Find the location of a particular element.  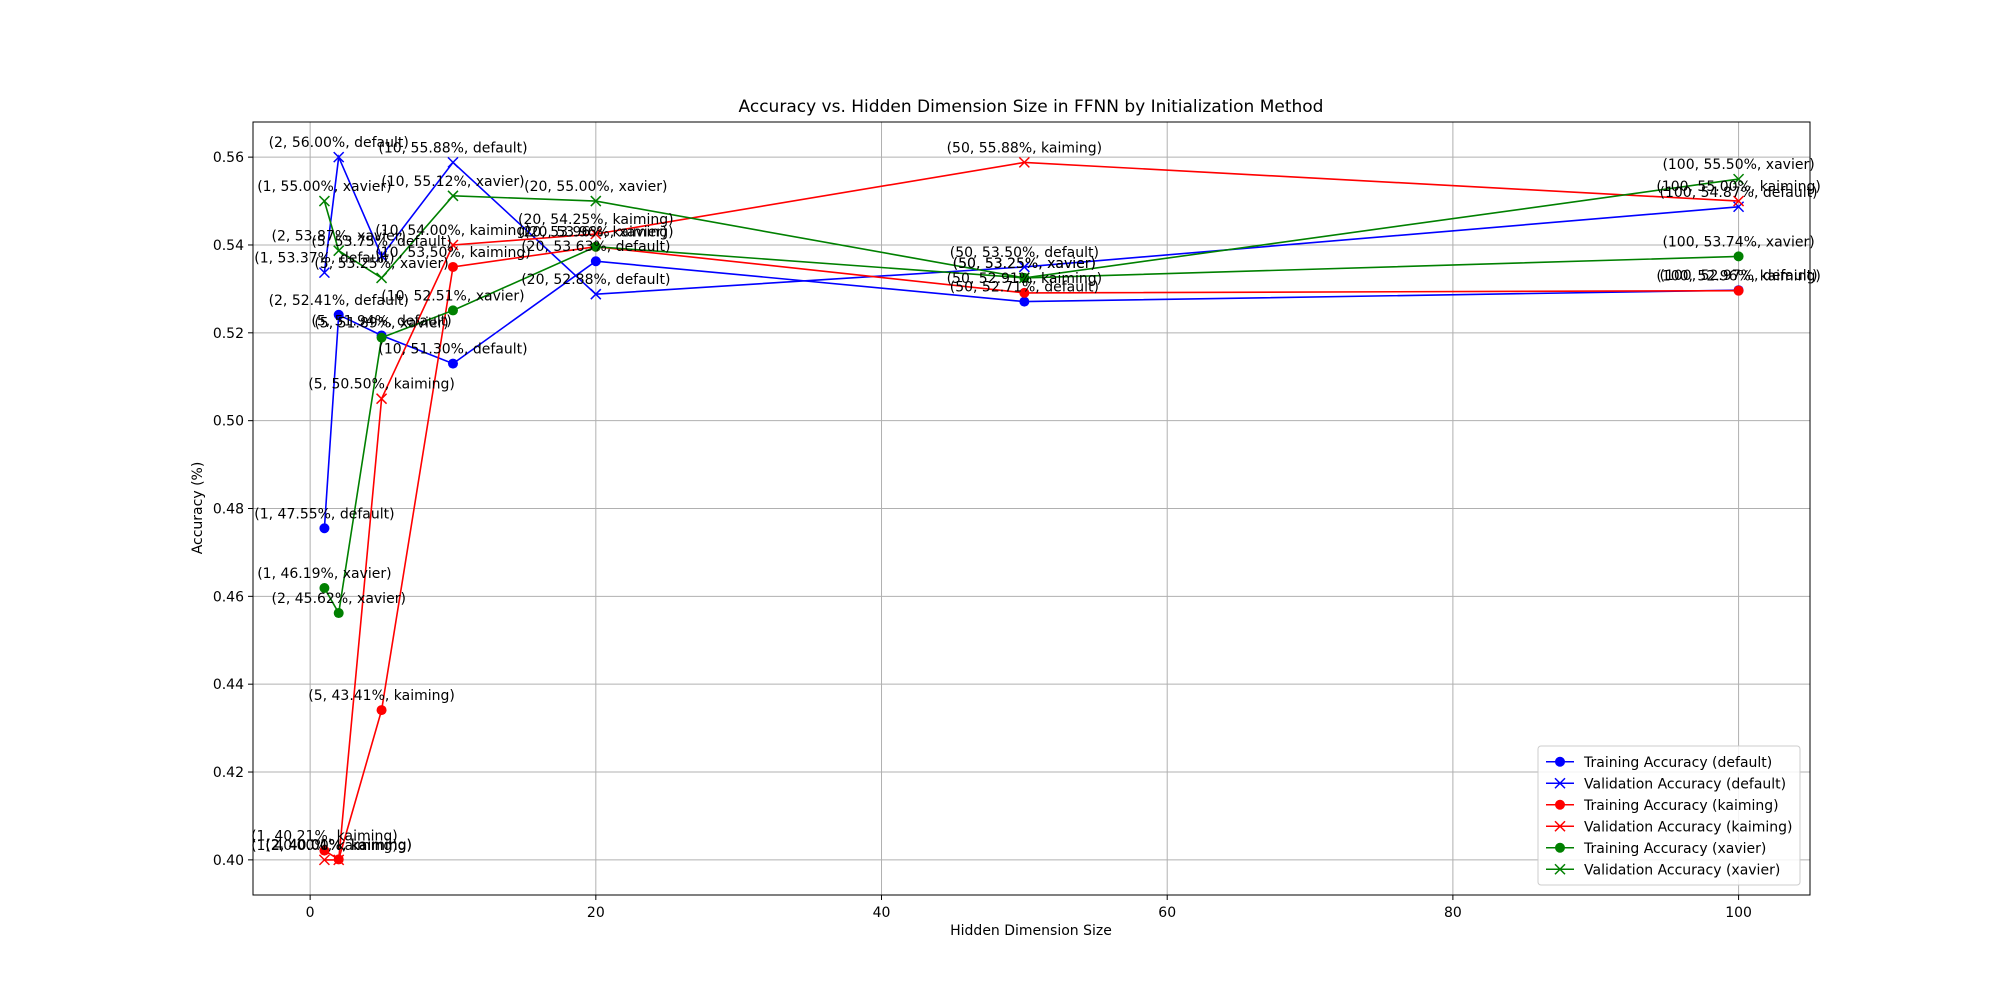

data-label: (20, 55.00%, xavier) is located at coordinates (595, 187).